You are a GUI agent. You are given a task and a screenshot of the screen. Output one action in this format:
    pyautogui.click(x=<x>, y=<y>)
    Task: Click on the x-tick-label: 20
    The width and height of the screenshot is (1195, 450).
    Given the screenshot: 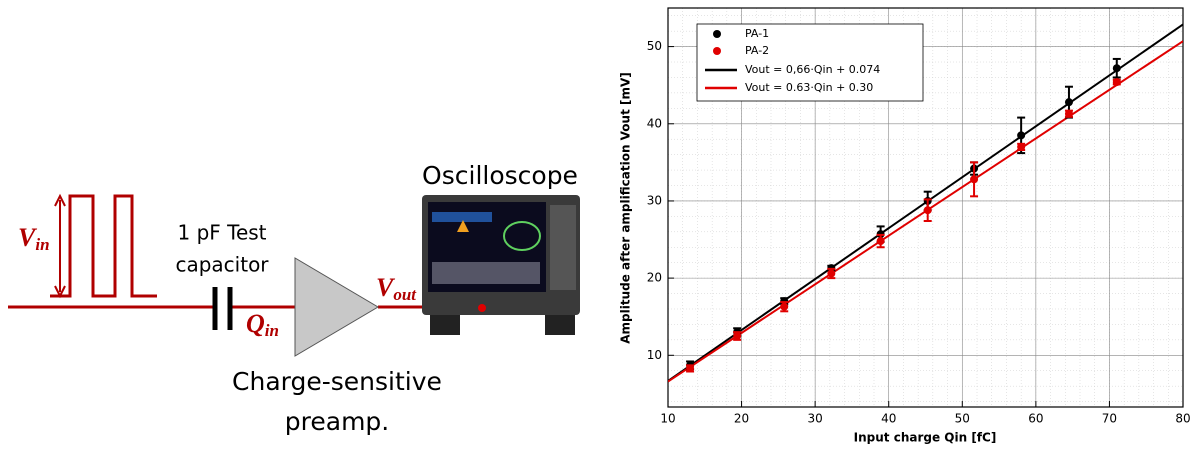 What is the action you would take?
    pyautogui.click(x=741, y=419)
    